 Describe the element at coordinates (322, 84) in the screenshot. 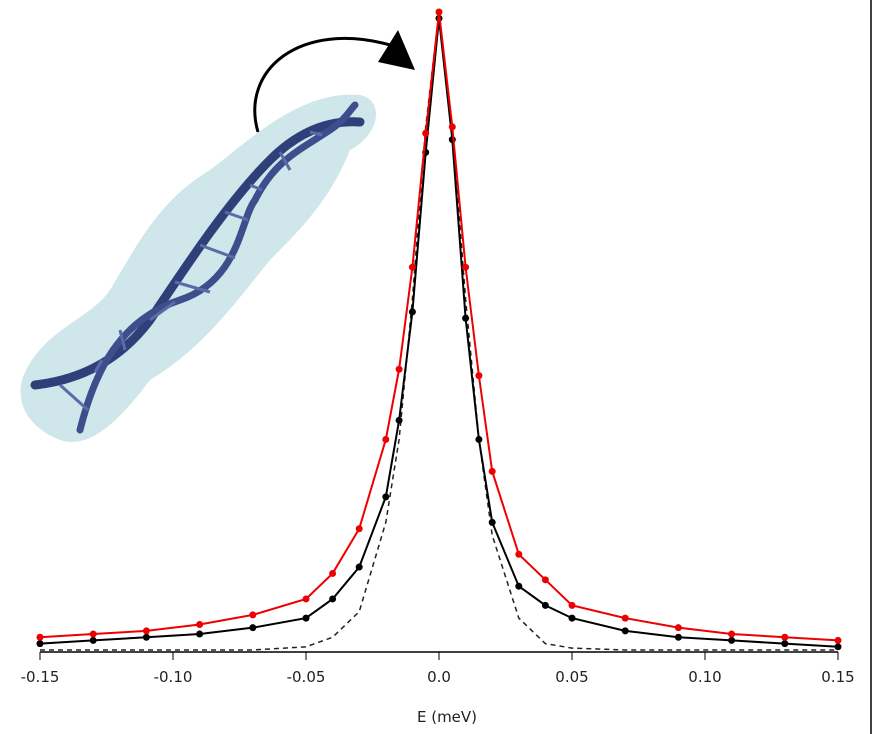

I see `arrow` at that location.